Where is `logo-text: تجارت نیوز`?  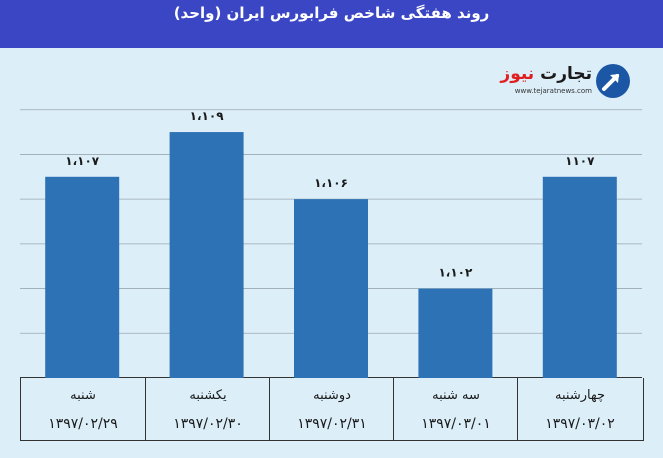
logo-text: تجارت نیوز is located at coordinates (546, 74).